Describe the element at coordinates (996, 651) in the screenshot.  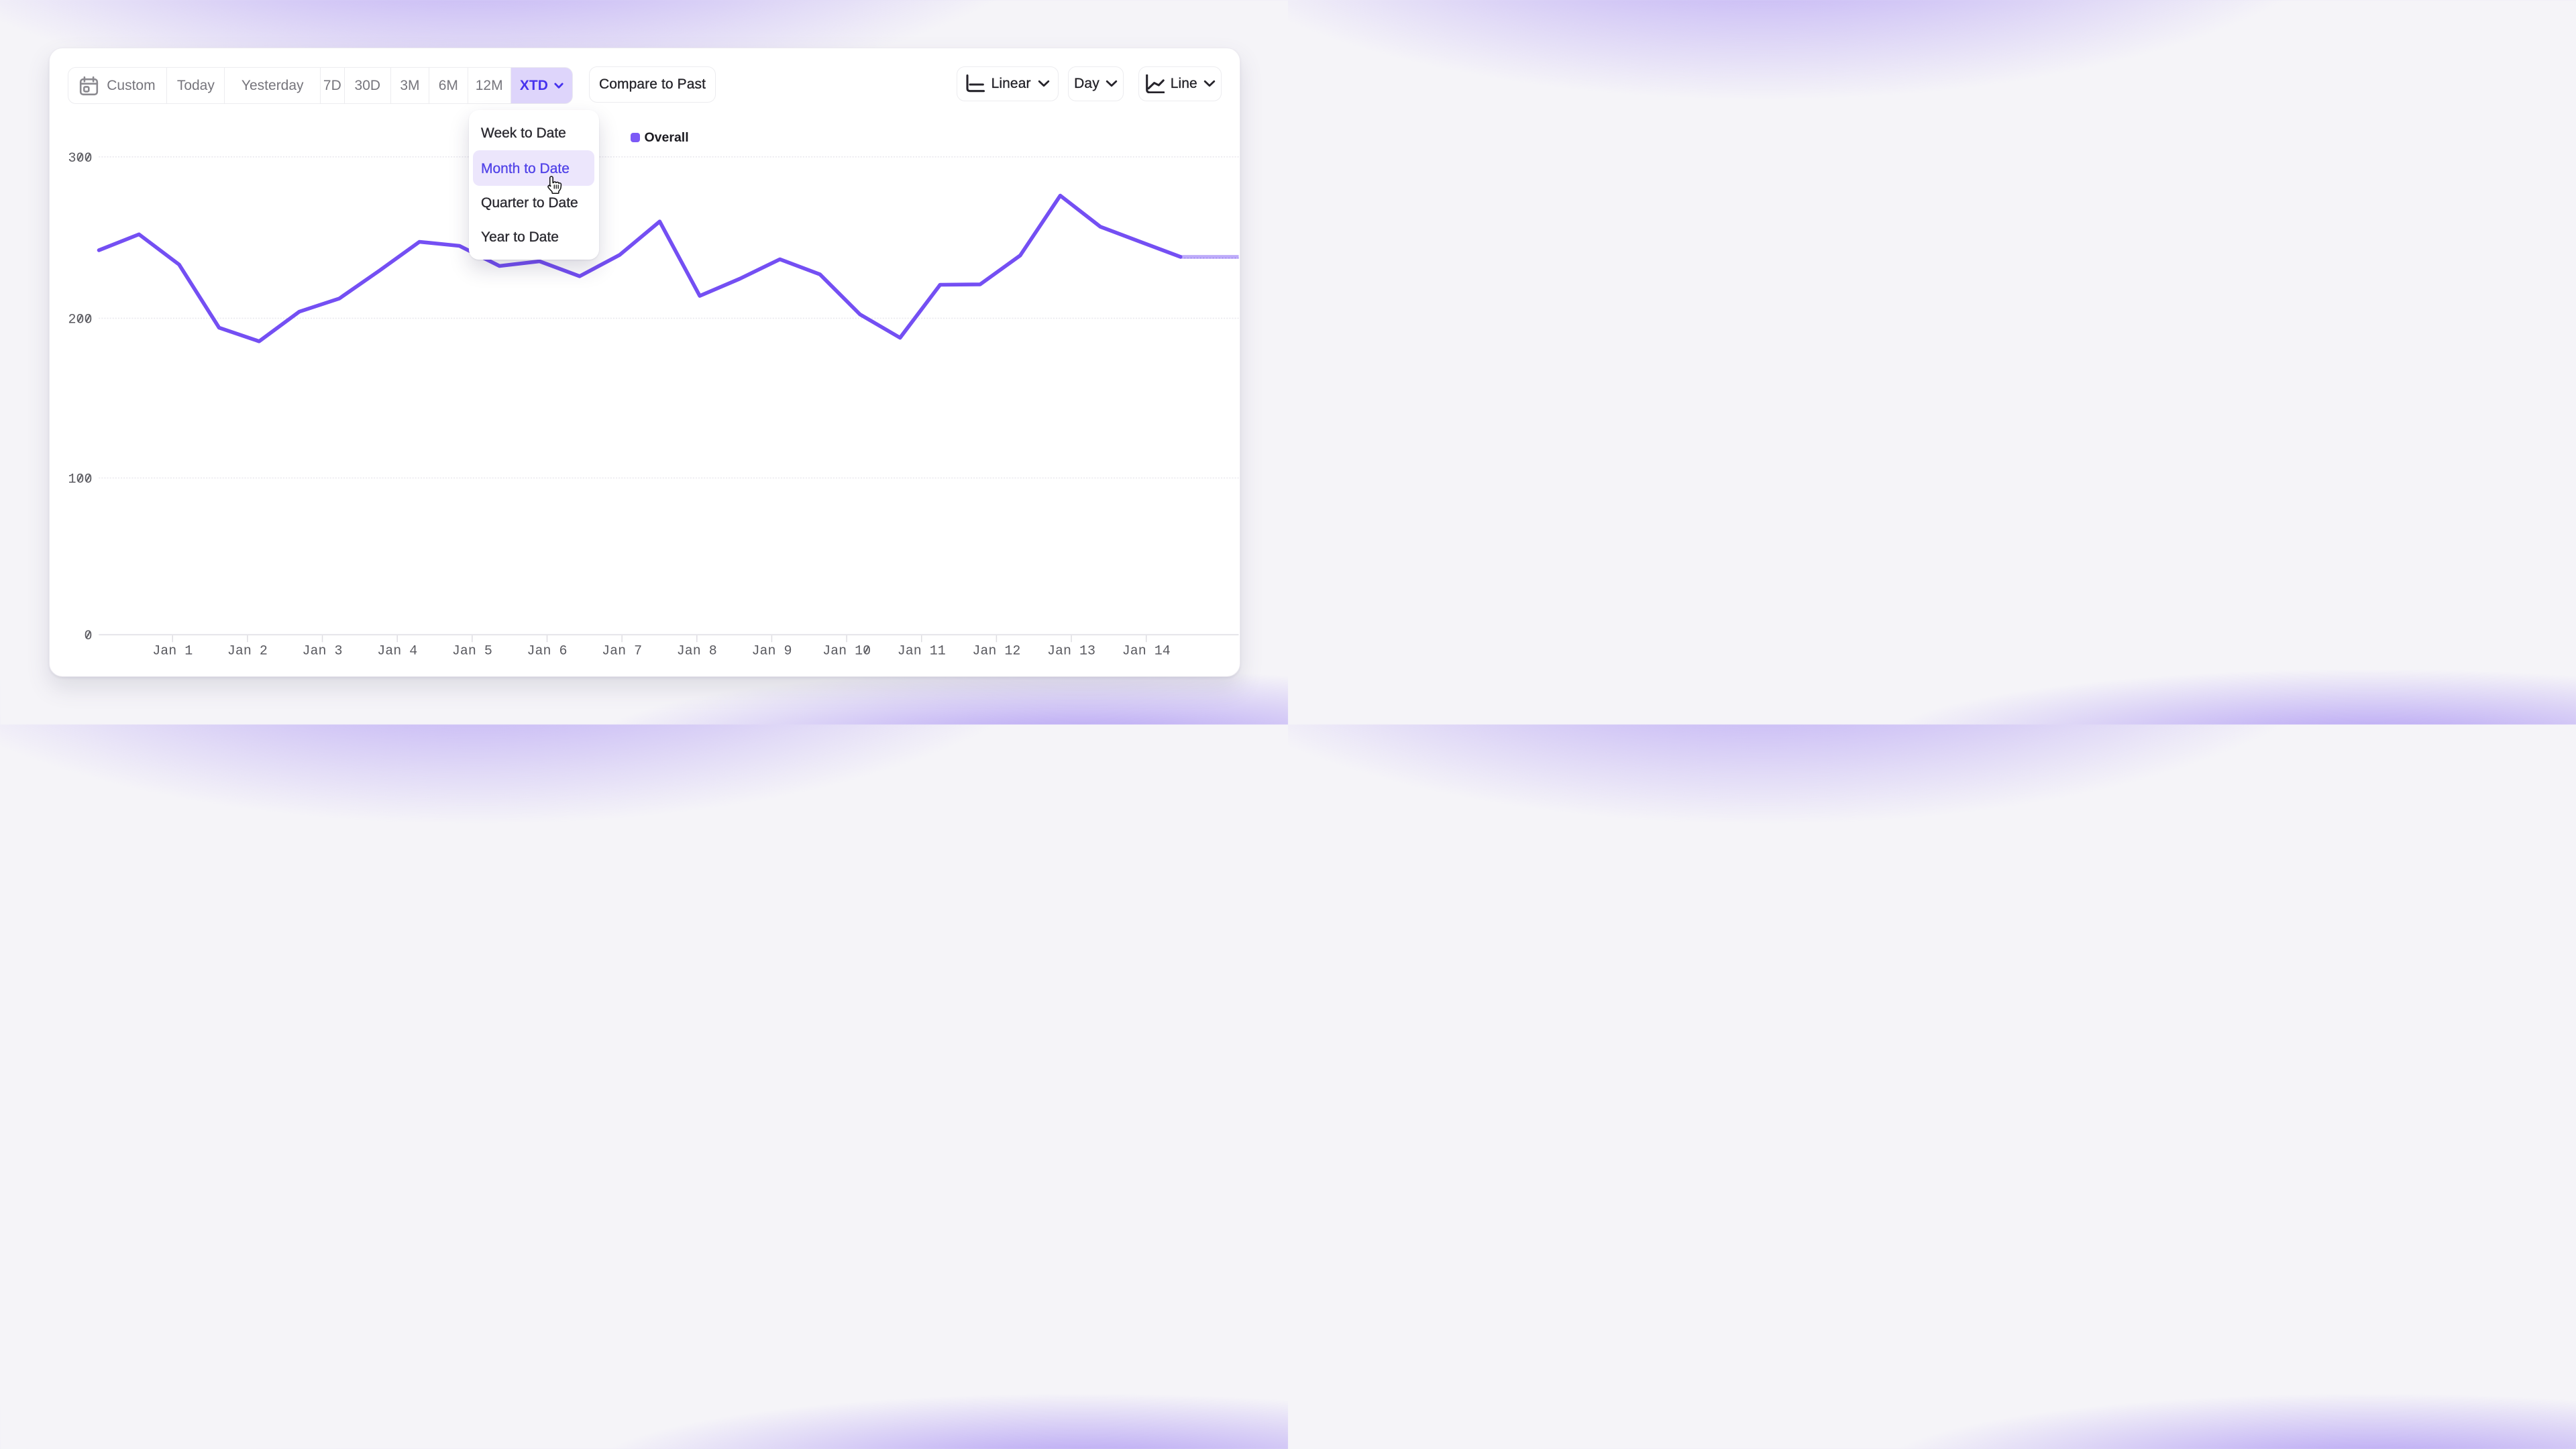
I see `svg-text: Jan 12` at that location.